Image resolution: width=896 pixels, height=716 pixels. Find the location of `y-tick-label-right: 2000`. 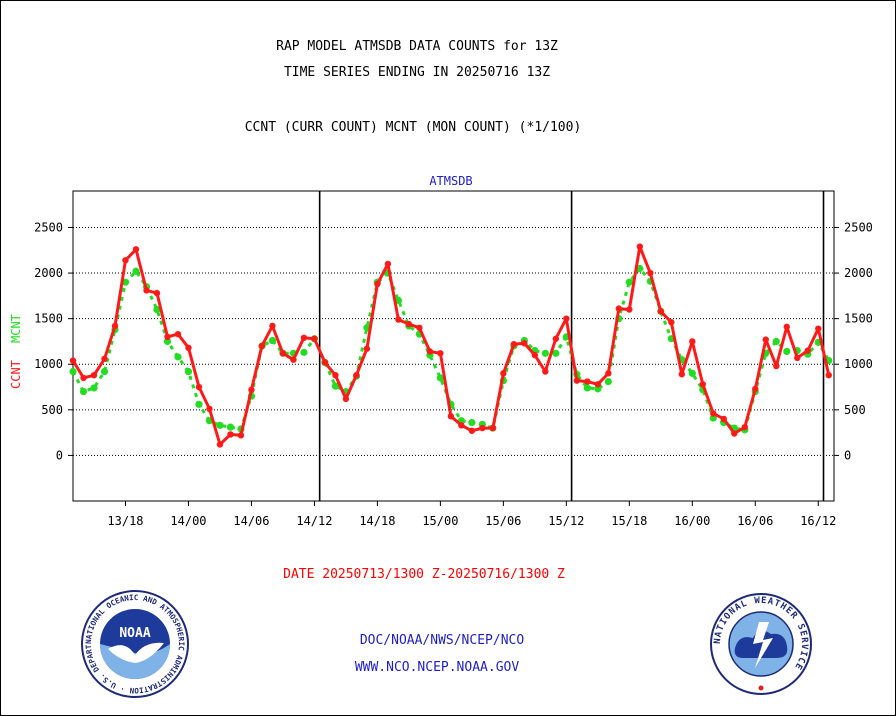

y-tick-label-right: 2000 is located at coordinates (858, 273).